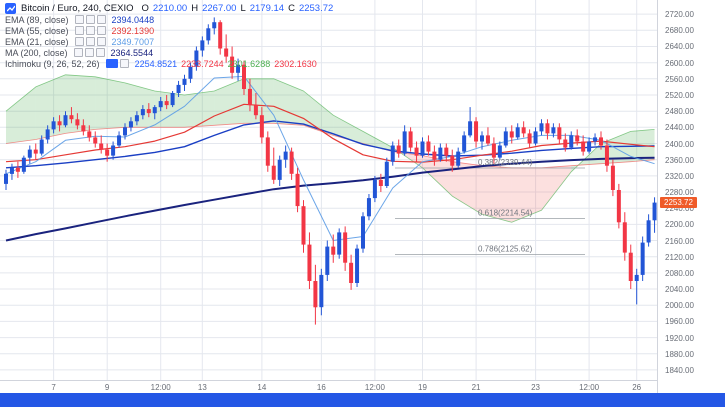 The width and height of the screenshot is (725, 407). What do you see at coordinates (249, 63) in the screenshot?
I see `ichimoku-value: 2301.6288` at bounding box center [249, 63].